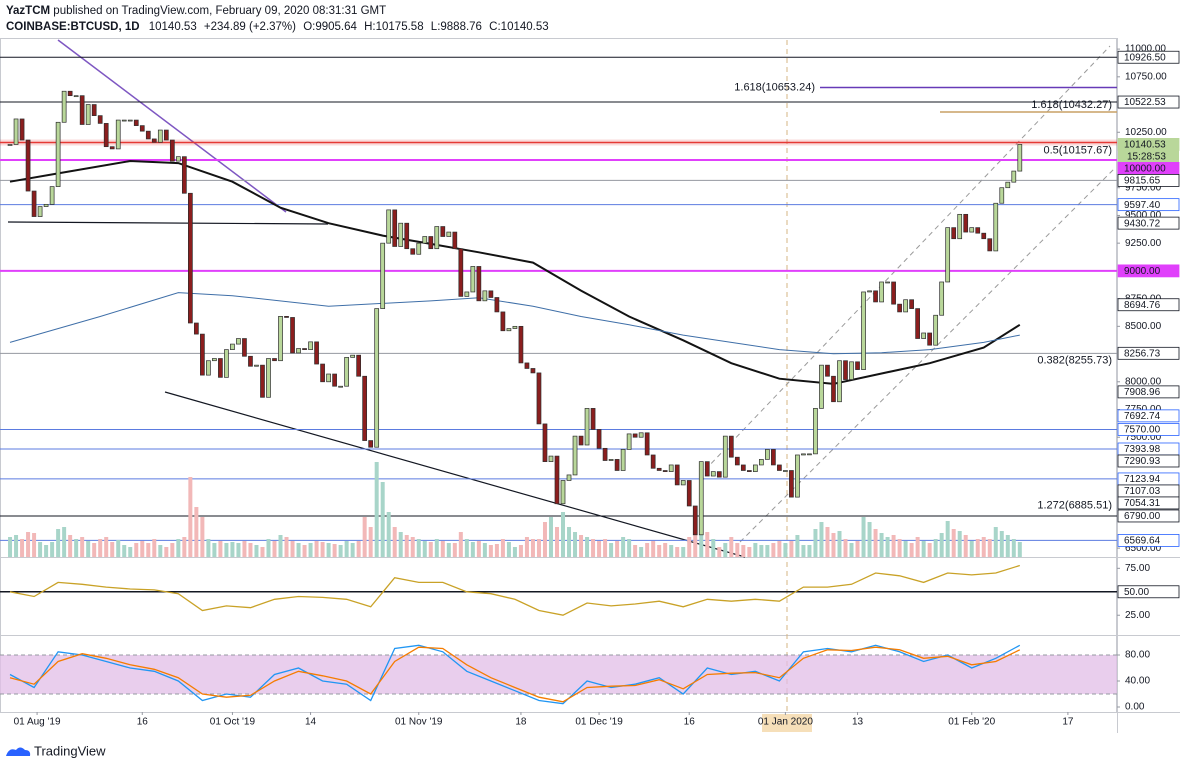 This screenshot has height=768, width=1180. I want to click on x-tick-label: 01 Jan 2020, so click(785, 722).